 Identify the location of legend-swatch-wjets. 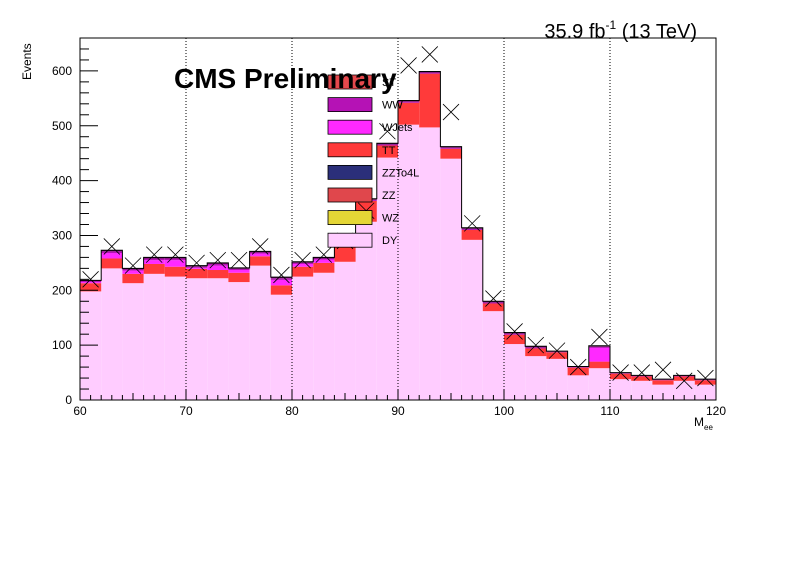
(350, 127).